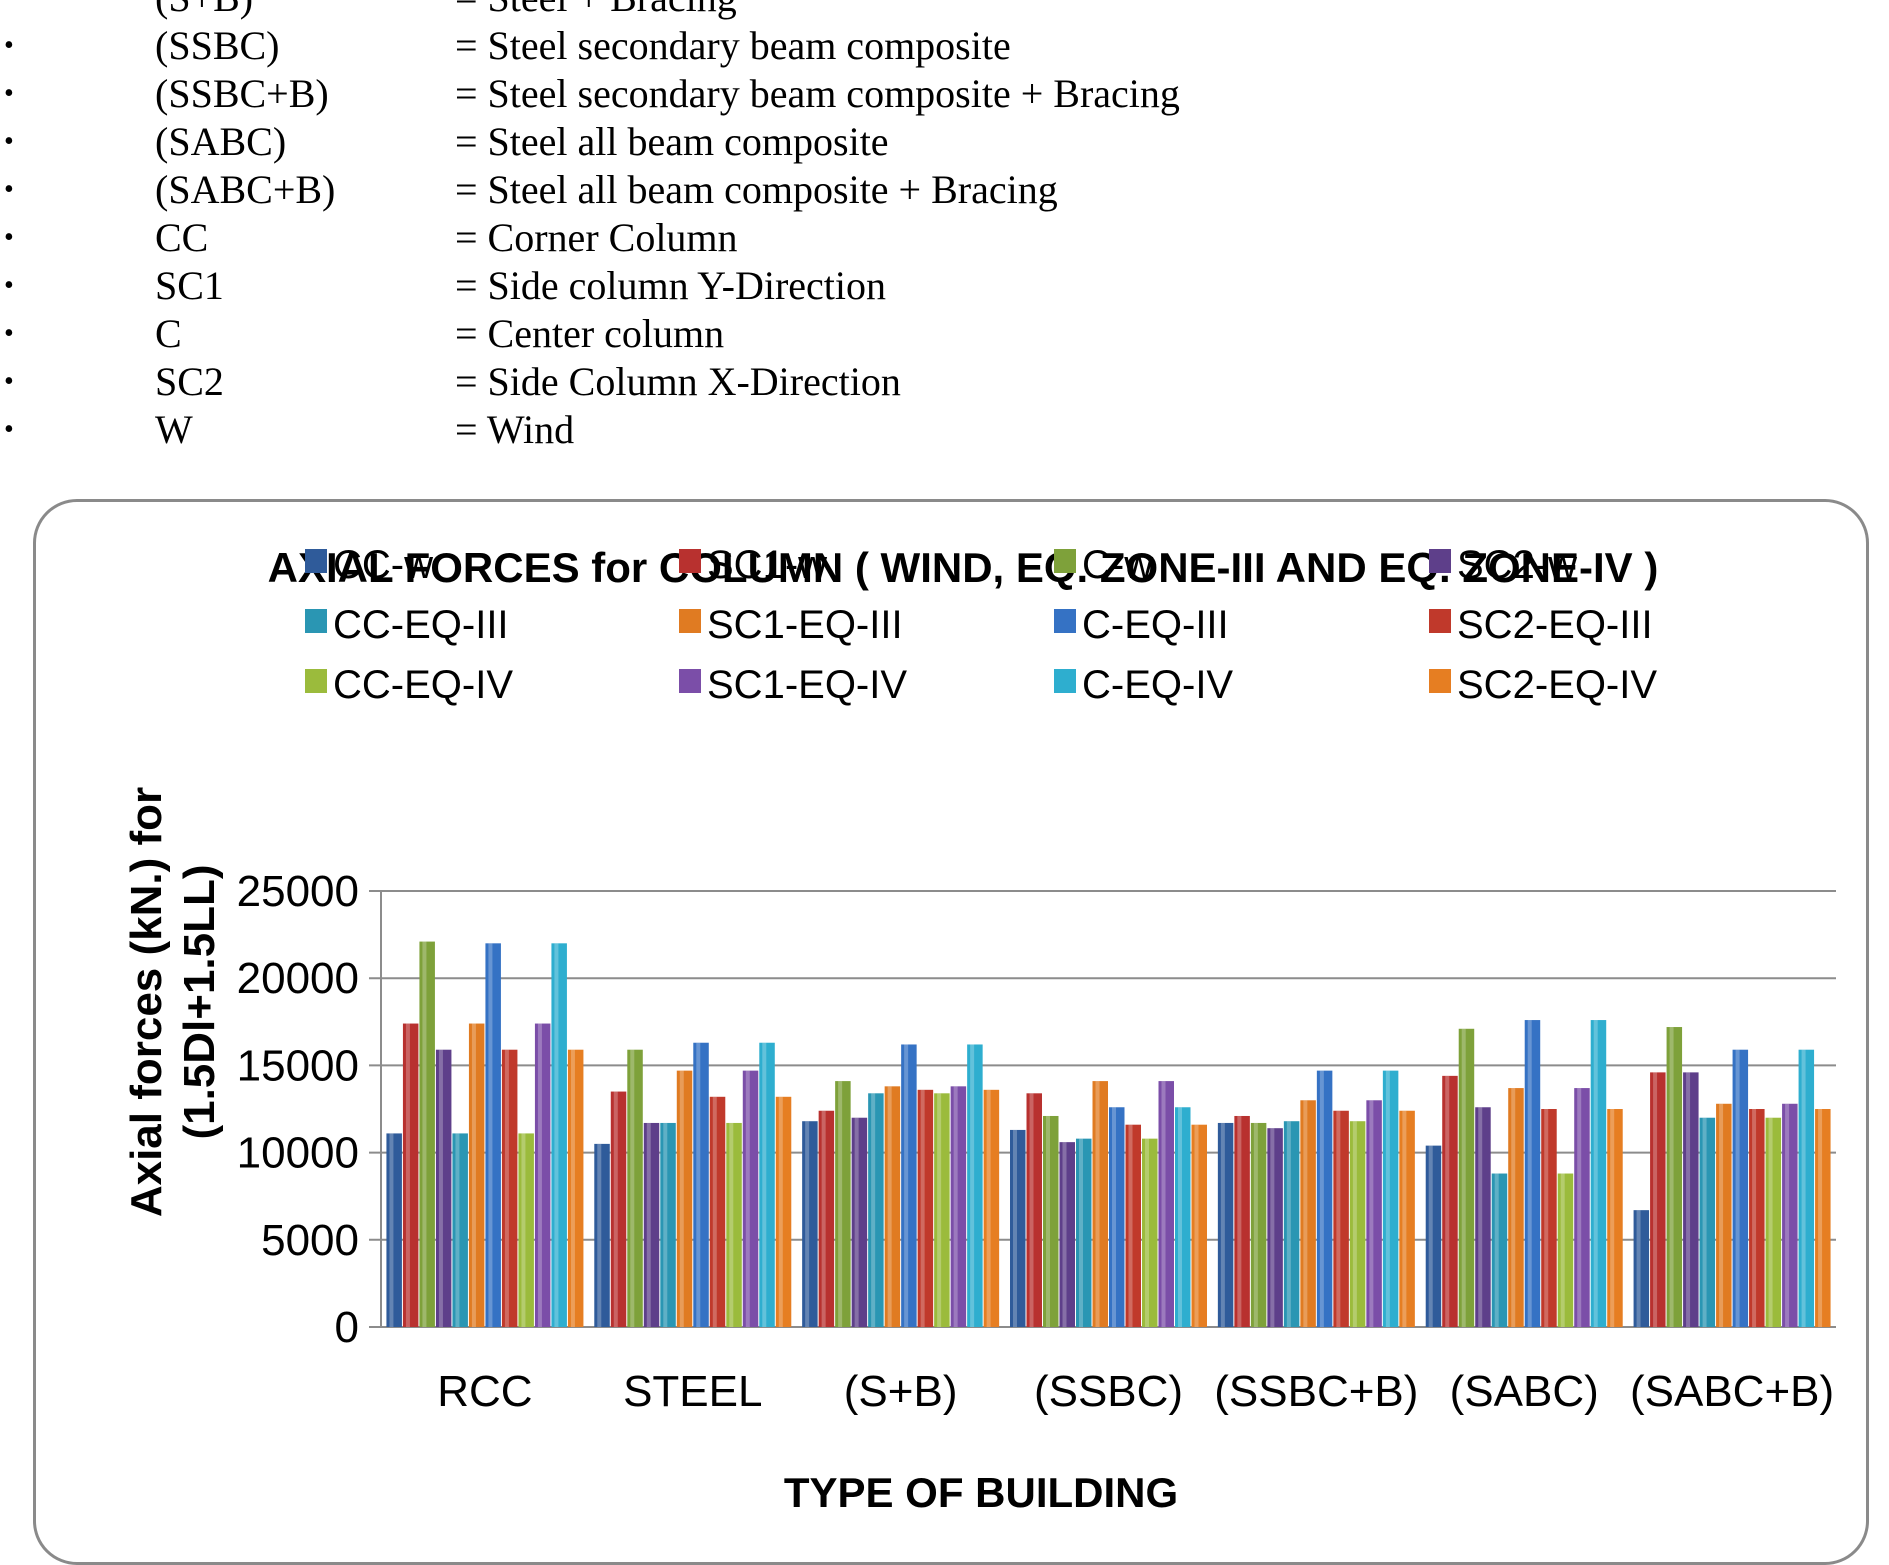 The height and width of the screenshot is (1565, 1889). What do you see at coordinates (767, 565) in the screenshot?
I see `legend-label: SC1-w` at bounding box center [767, 565].